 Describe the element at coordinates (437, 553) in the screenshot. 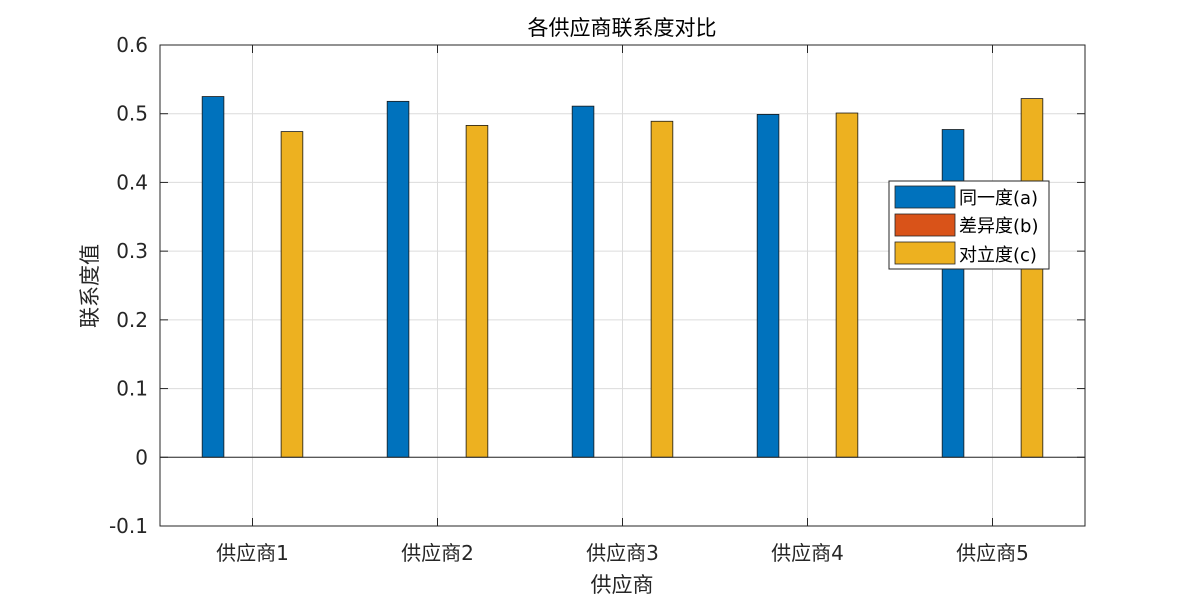

I see `x-tick-label: 供应商2` at that location.